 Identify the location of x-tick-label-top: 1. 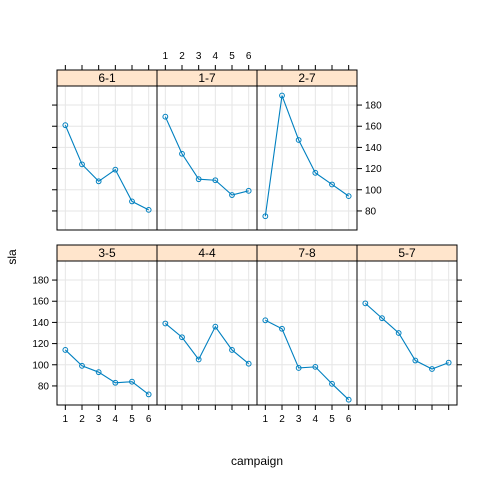
(166, 56).